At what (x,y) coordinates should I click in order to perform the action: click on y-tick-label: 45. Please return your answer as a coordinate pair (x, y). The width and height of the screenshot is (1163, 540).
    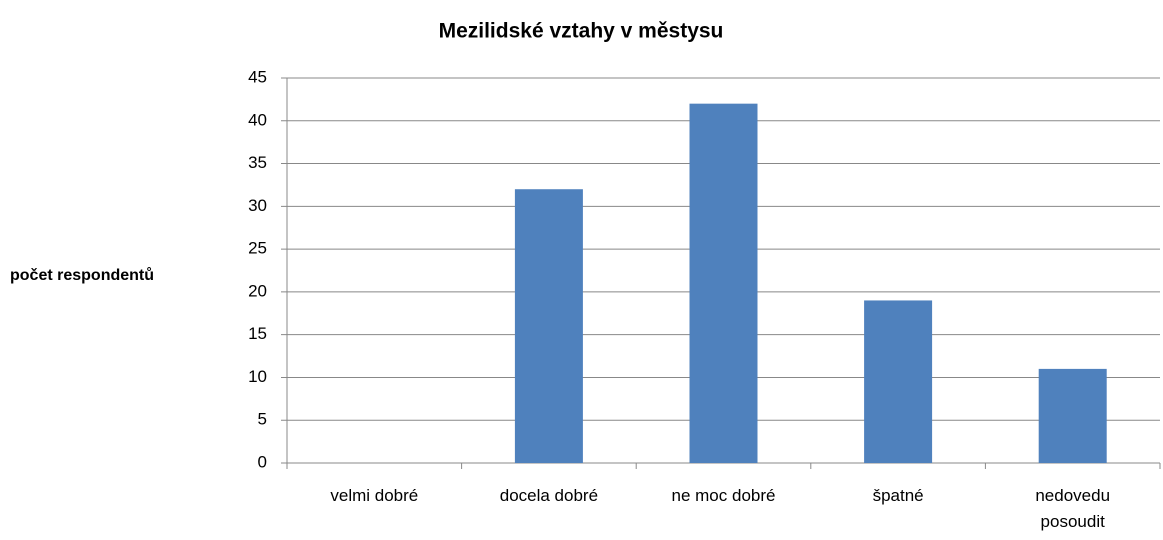
    Looking at the image, I should click on (257, 76).